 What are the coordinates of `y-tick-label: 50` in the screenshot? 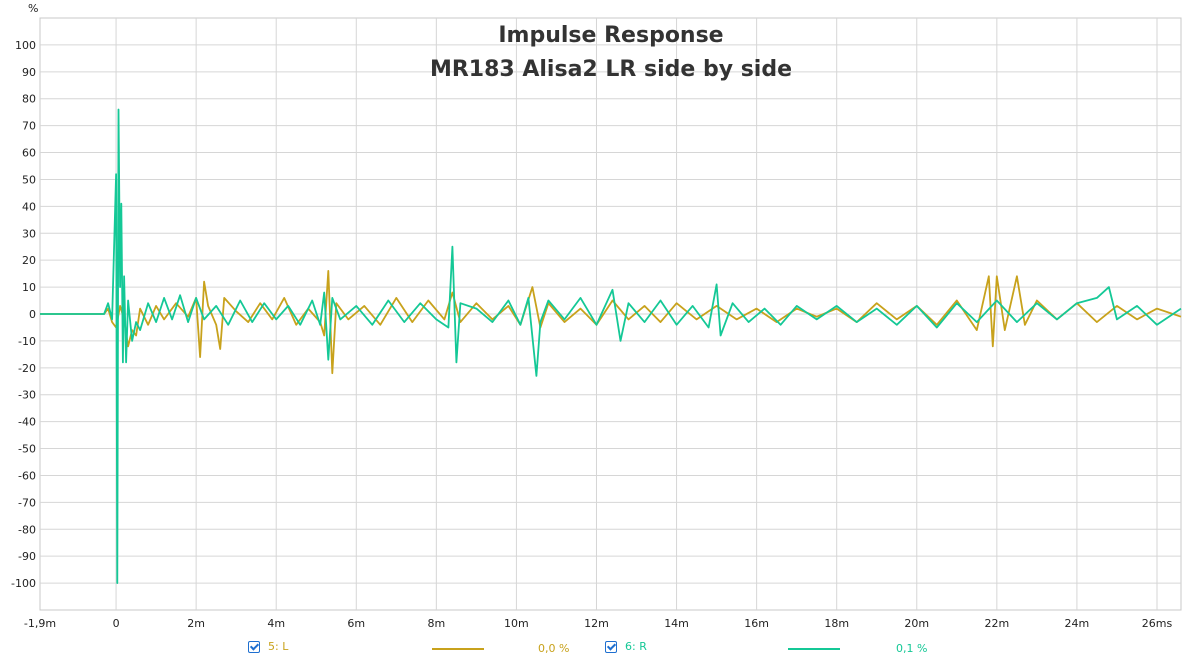 It's located at (29, 179).